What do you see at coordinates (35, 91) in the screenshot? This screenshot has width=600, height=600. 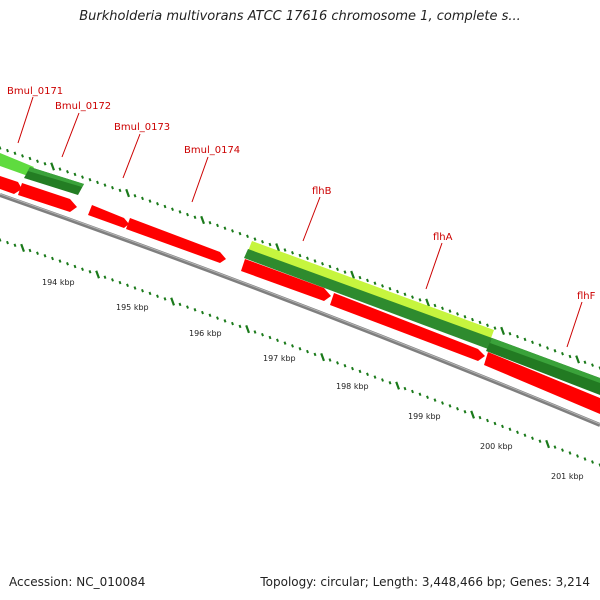 I see `gene-label-bmul-0171: Bmul_0171` at bounding box center [35, 91].